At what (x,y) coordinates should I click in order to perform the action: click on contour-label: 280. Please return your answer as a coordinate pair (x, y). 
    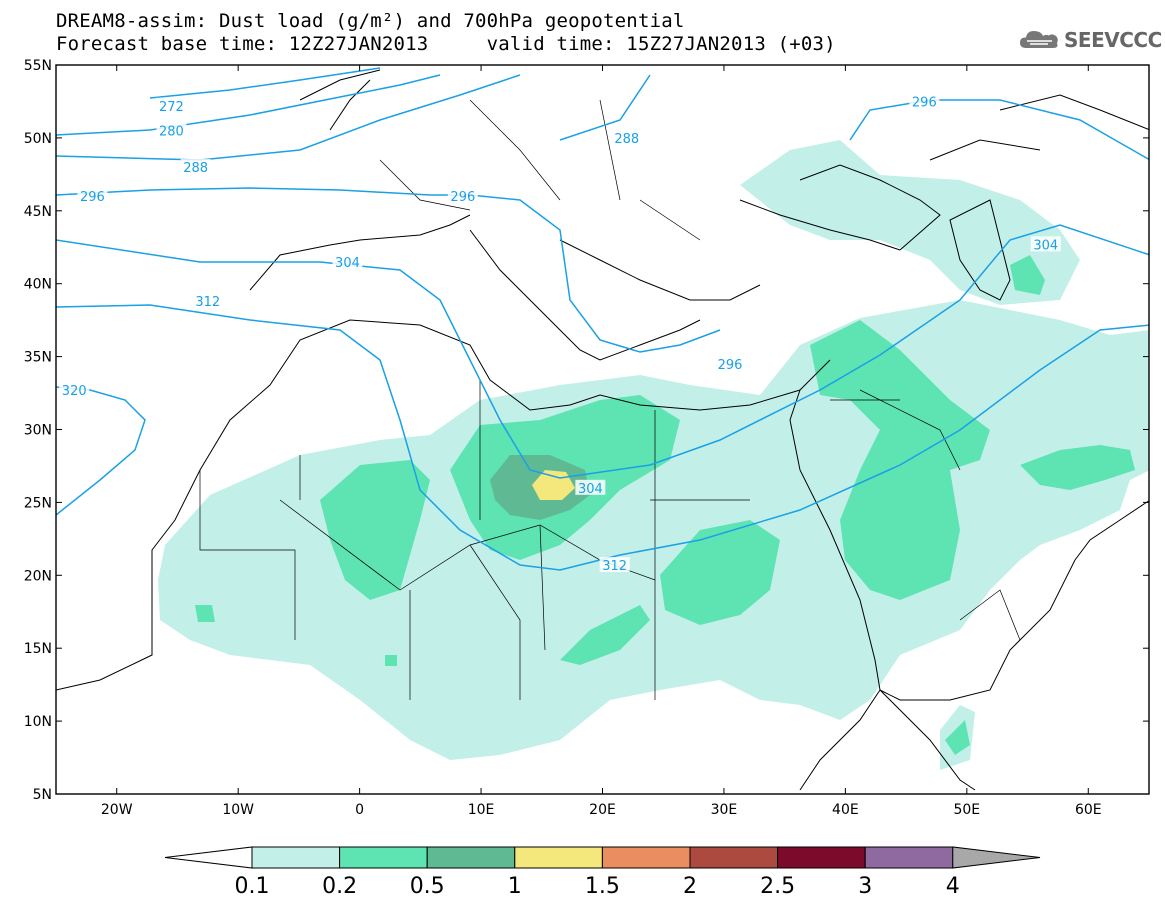
    Looking at the image, I should click on (171, 132).